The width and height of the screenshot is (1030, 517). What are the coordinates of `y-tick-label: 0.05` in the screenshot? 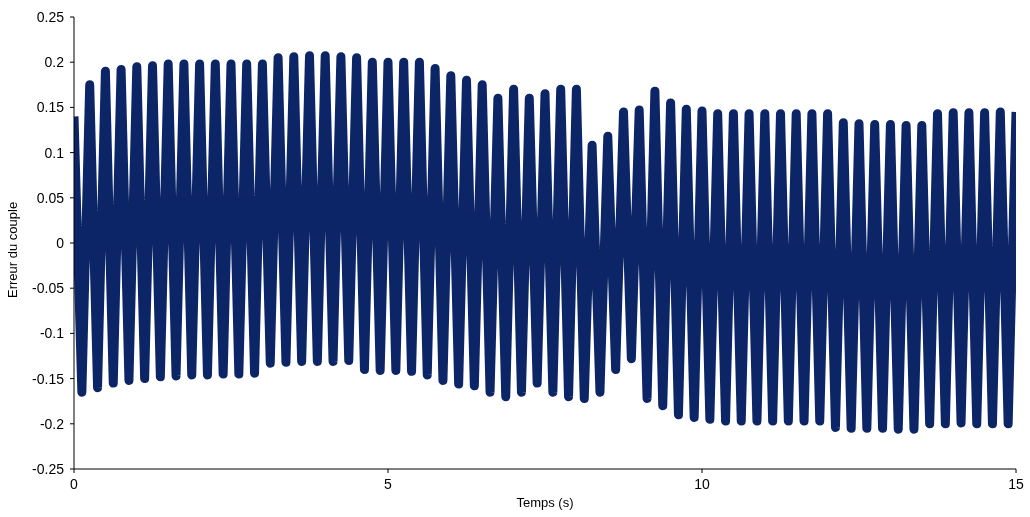 It's located at (50, 197).